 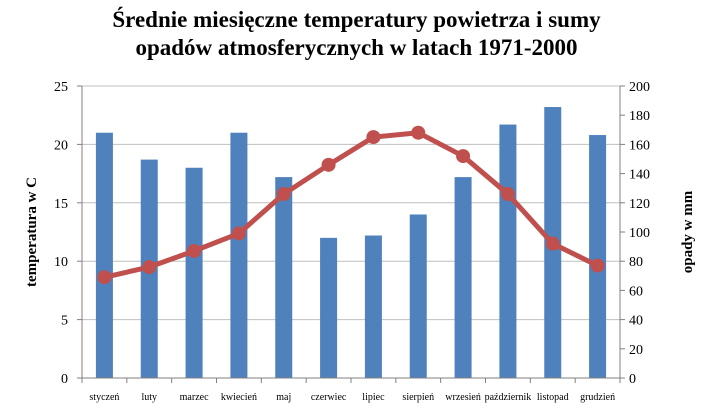 I want to click on right-axis-ticks: 0 20 40 60 80 100 120 140 160 180 200, so click(x=639, y=233).